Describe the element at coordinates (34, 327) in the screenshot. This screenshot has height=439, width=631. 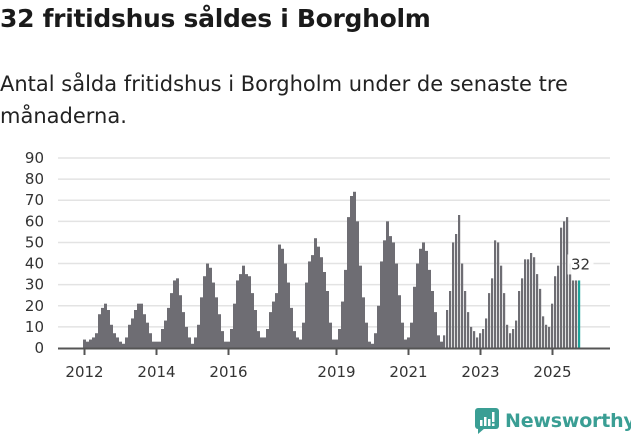
I see `y-tick-label: 10` at that location.